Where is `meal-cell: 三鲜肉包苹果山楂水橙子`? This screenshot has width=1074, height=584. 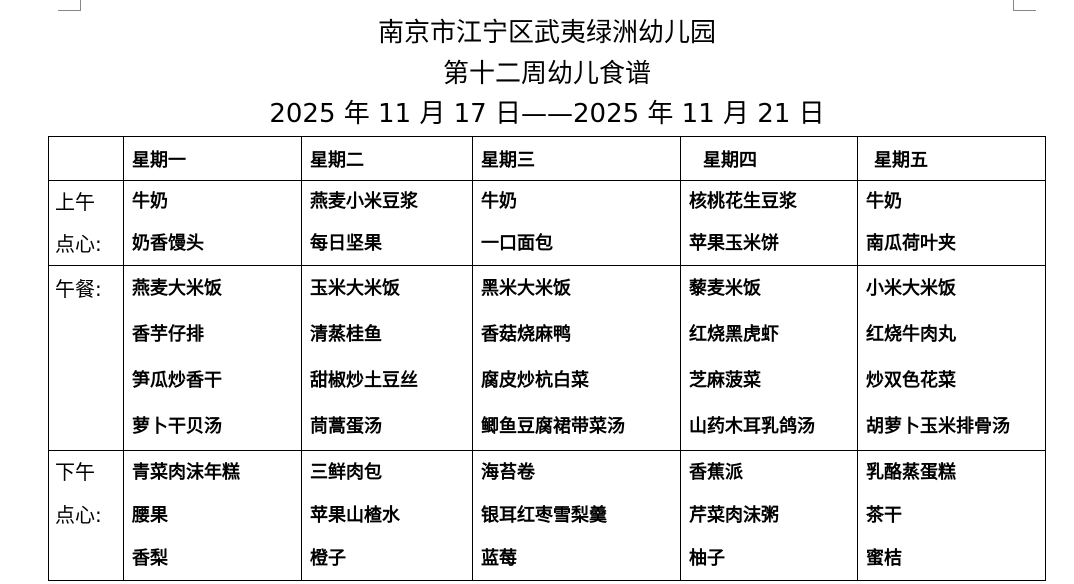
meal-cell: 三鲜肉包苹果山楂水橙子 is located at coordinates (387, 515).